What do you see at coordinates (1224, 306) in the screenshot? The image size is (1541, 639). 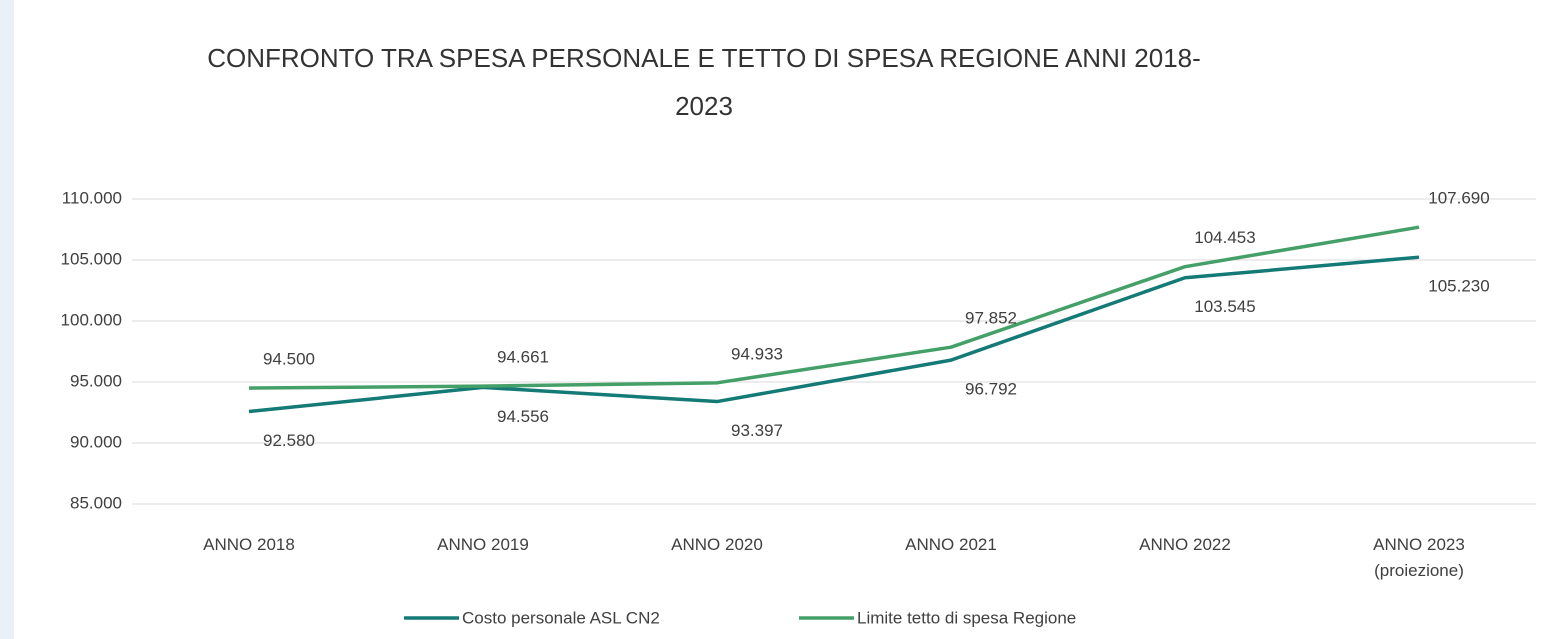 I see `data-label: 103.545` at bounding box center [1224, 306].